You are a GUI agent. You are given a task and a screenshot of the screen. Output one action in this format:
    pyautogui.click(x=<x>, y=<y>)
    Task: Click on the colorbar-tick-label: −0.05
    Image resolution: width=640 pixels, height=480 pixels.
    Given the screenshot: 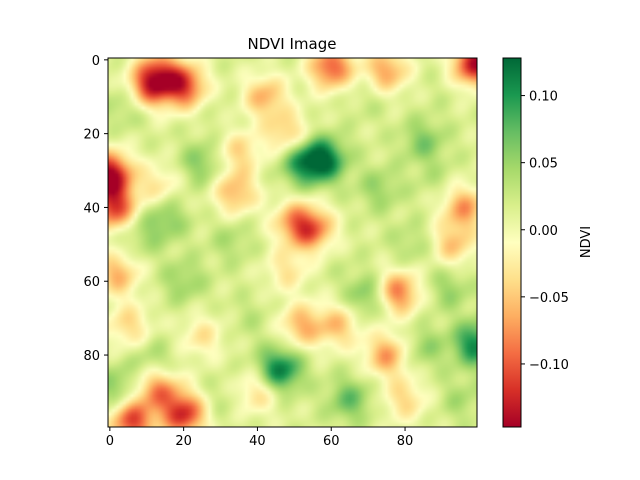 What is the action you would take?
    pyautogui.click(x=549, y=298)
    